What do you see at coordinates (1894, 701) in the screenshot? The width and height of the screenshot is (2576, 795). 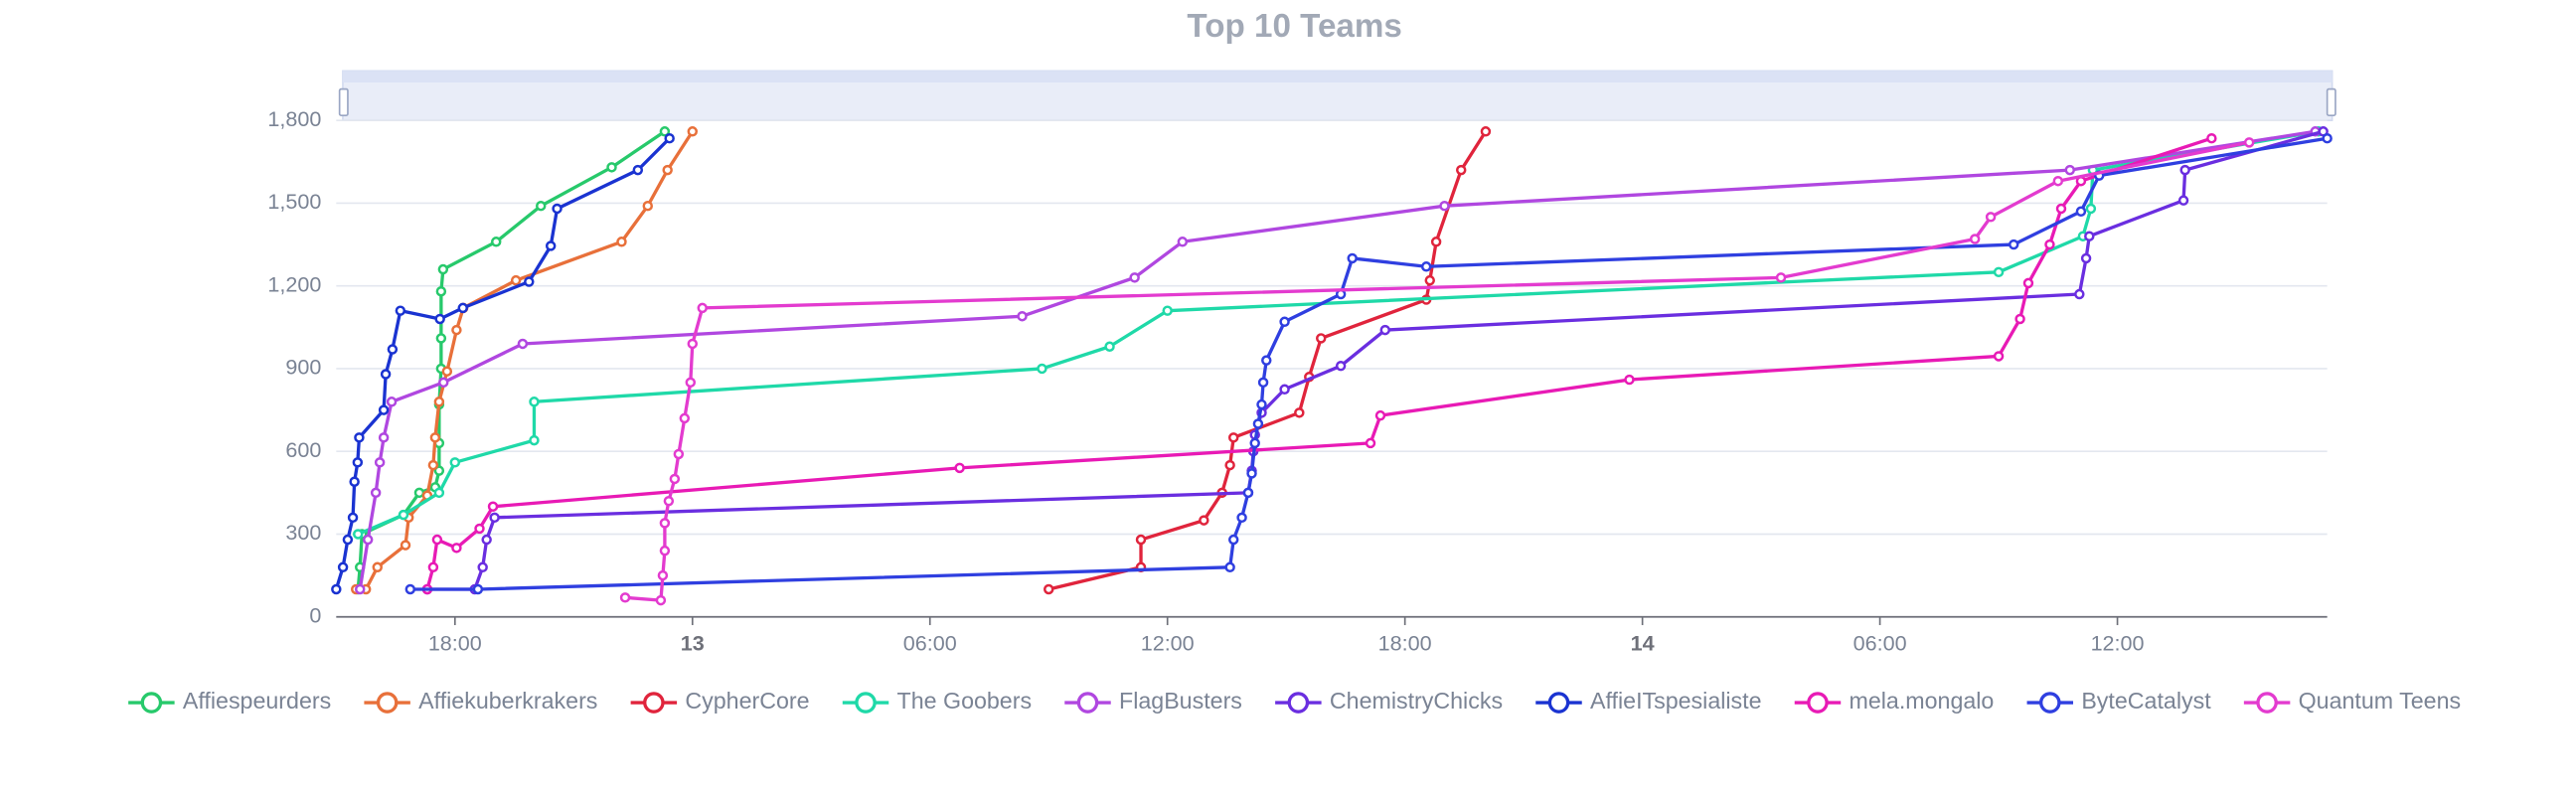 I see `legend-item: mela.mongalo` at bounding box center [1894, 701].